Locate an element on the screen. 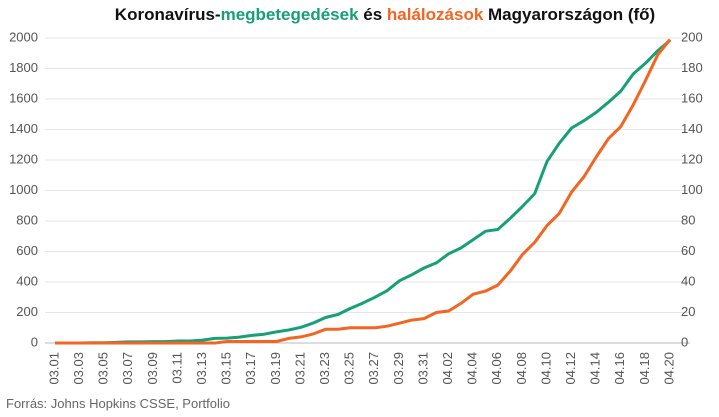  x-tick-label: 03.29 is located at coordinates (398, 368).